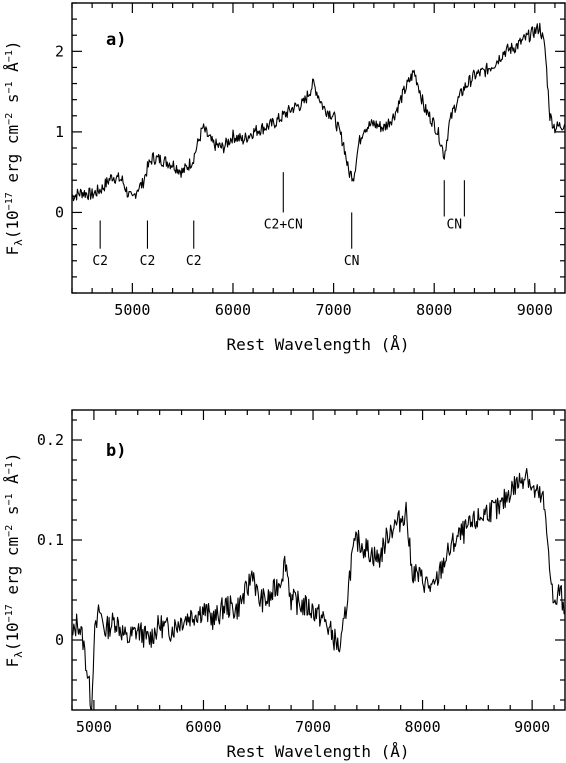 This screenshot has width=566, height=763. I want to click on panel-b-y-axis-title: Fλ(10−17 erg cm−2 s−1 Å−1), so click(14, 560).